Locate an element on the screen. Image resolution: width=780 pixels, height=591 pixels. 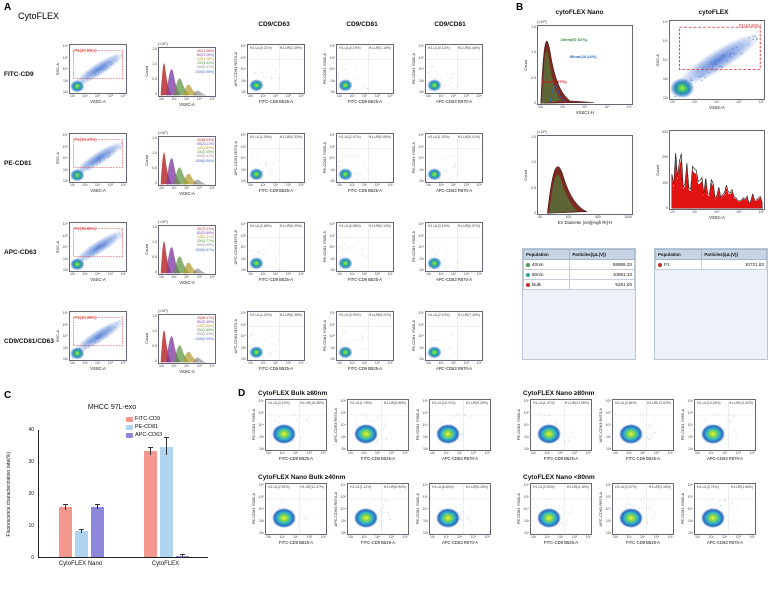
peak-label: 200(1.89%) is located at coordinates (205, 330).